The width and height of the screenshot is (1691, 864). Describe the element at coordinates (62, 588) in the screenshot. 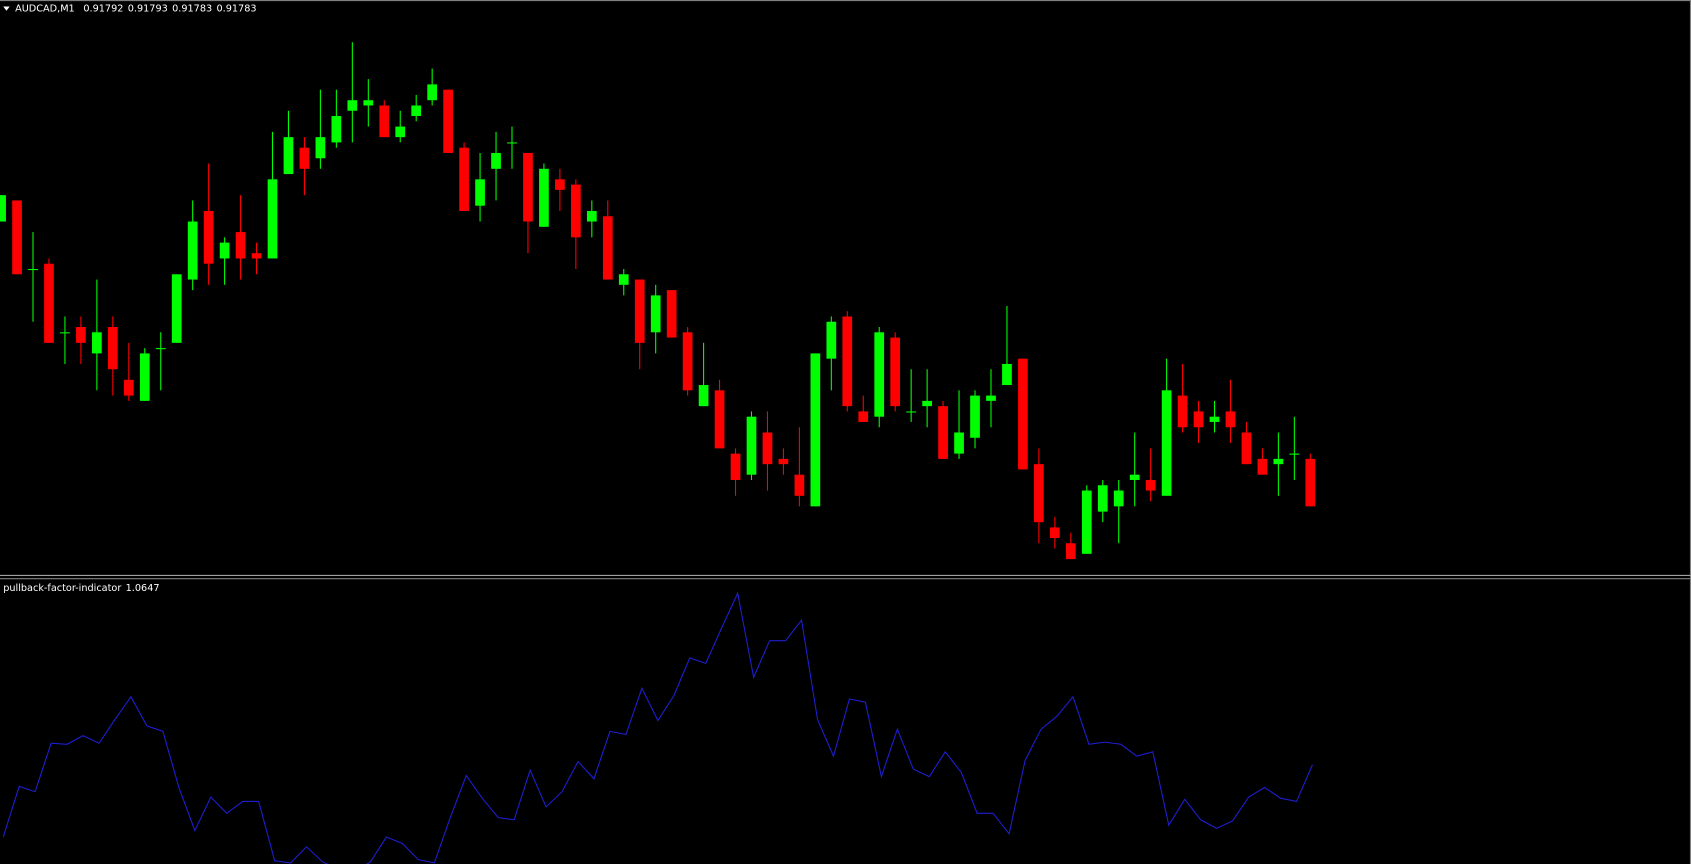

I see `indicator-name: pullback-factor-indicator` at that location.